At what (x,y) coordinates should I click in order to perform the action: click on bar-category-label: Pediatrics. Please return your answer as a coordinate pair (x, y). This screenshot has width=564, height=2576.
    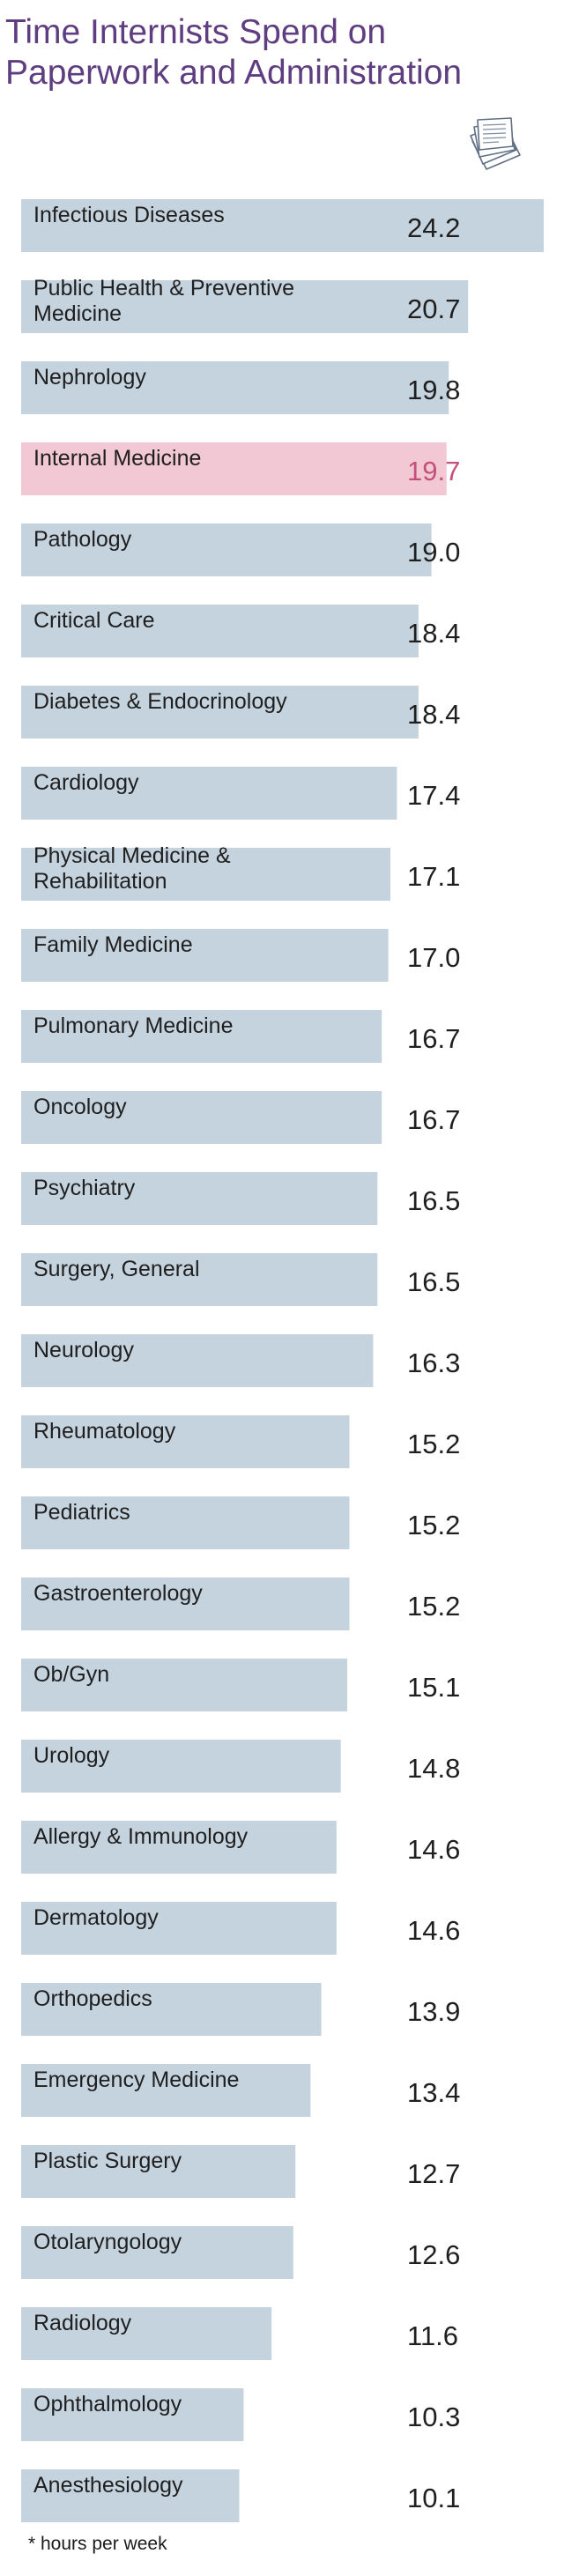
    Looking at the image, I should click on (81, 1512).